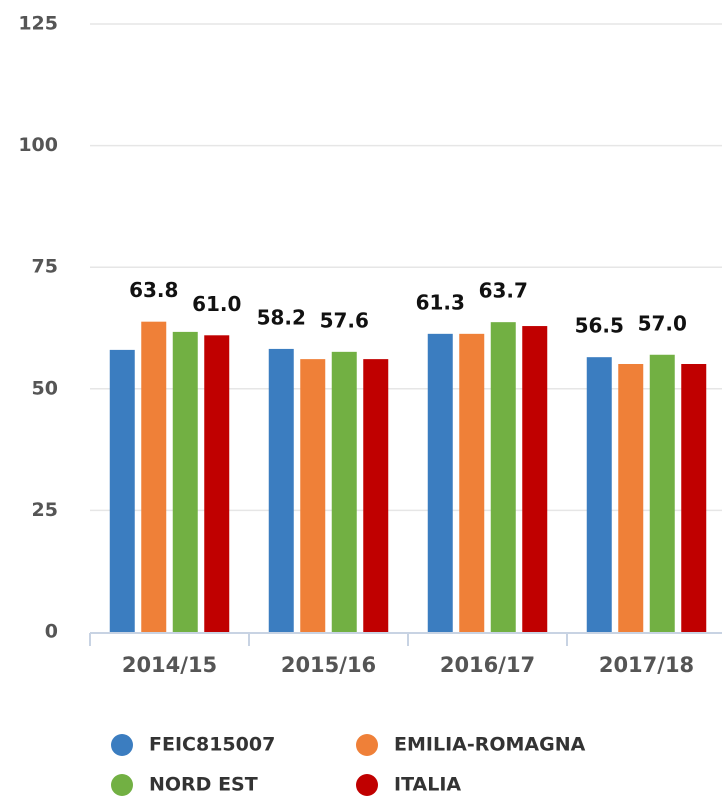  What do you see at coordinates (487, 665) in the screenshot?
I see `x-tick-label: 2016/17` at bounding box center [487, 665].